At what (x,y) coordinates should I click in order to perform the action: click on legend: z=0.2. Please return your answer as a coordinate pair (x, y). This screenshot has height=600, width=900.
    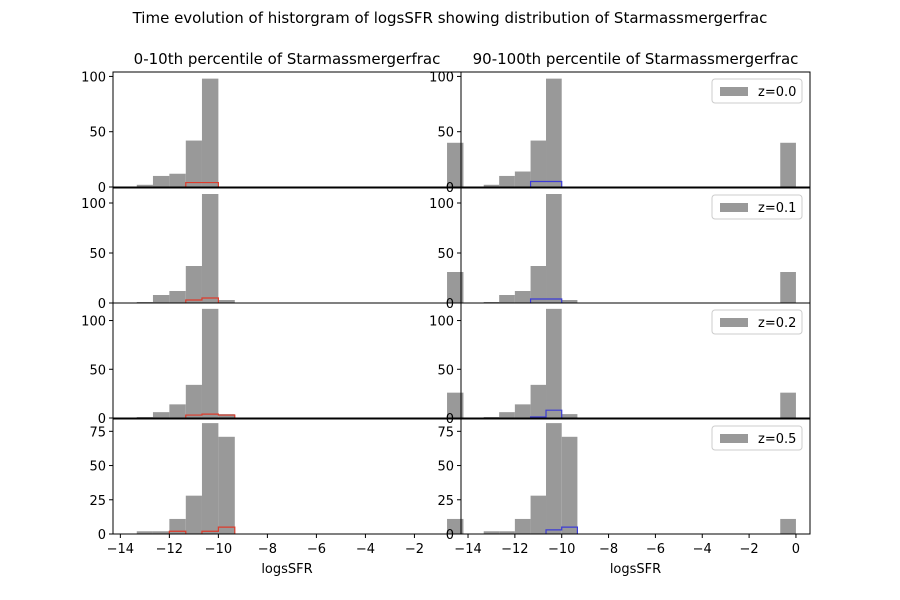
    Looking at the image, I should click on (757, 322).